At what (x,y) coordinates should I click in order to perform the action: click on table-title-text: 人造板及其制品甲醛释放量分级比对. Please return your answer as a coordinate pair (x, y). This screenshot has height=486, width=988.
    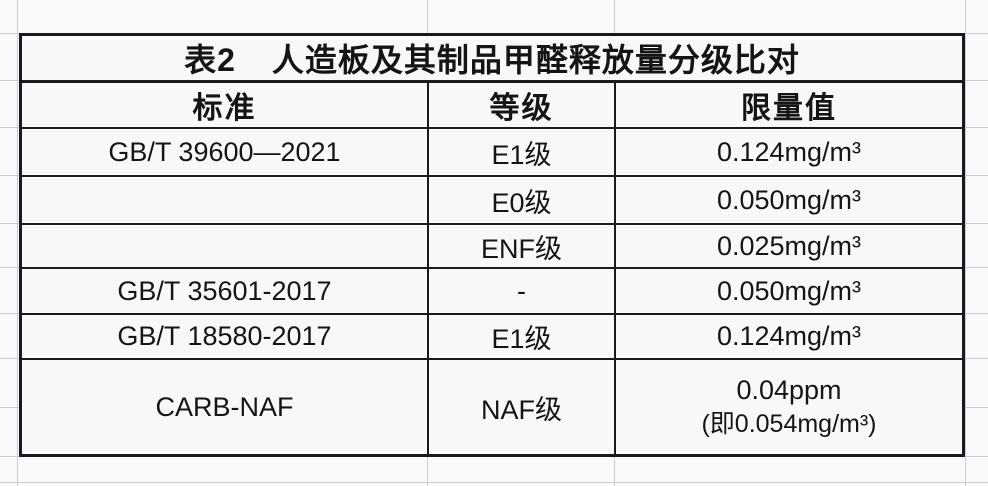
    Looking at the image, I should click on (535, 60).